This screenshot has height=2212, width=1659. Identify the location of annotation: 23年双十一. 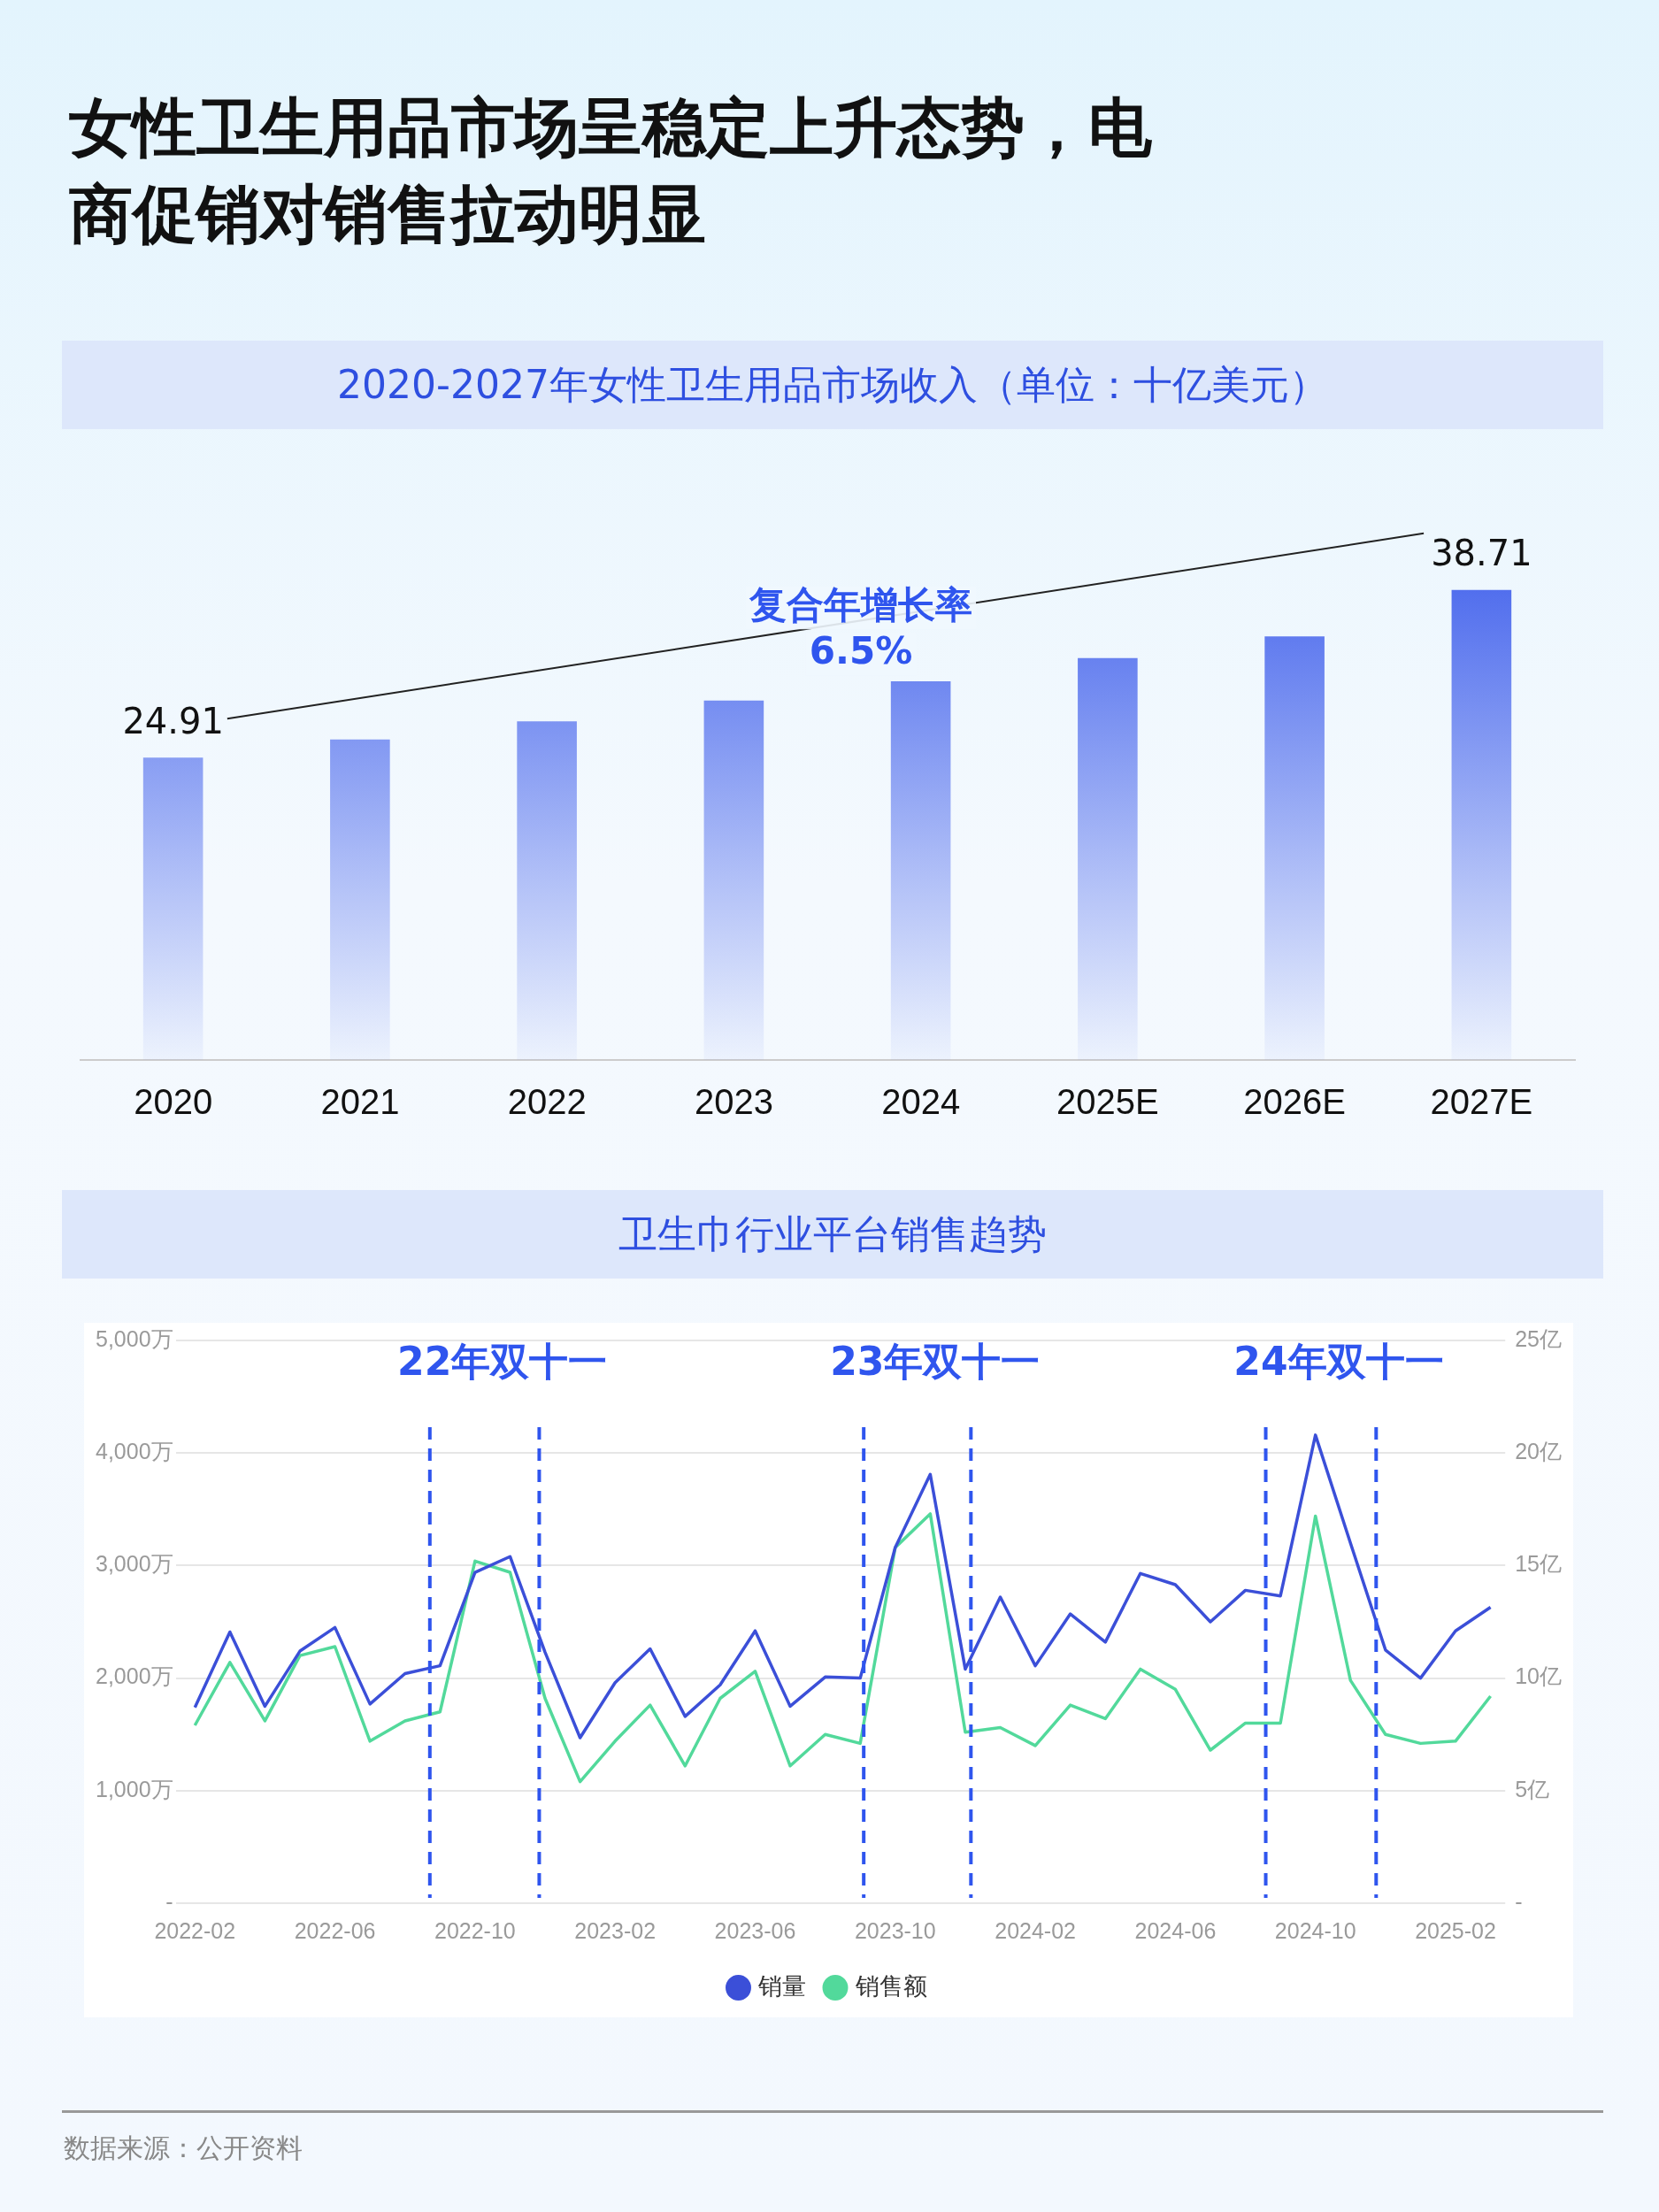
(936, 1362).